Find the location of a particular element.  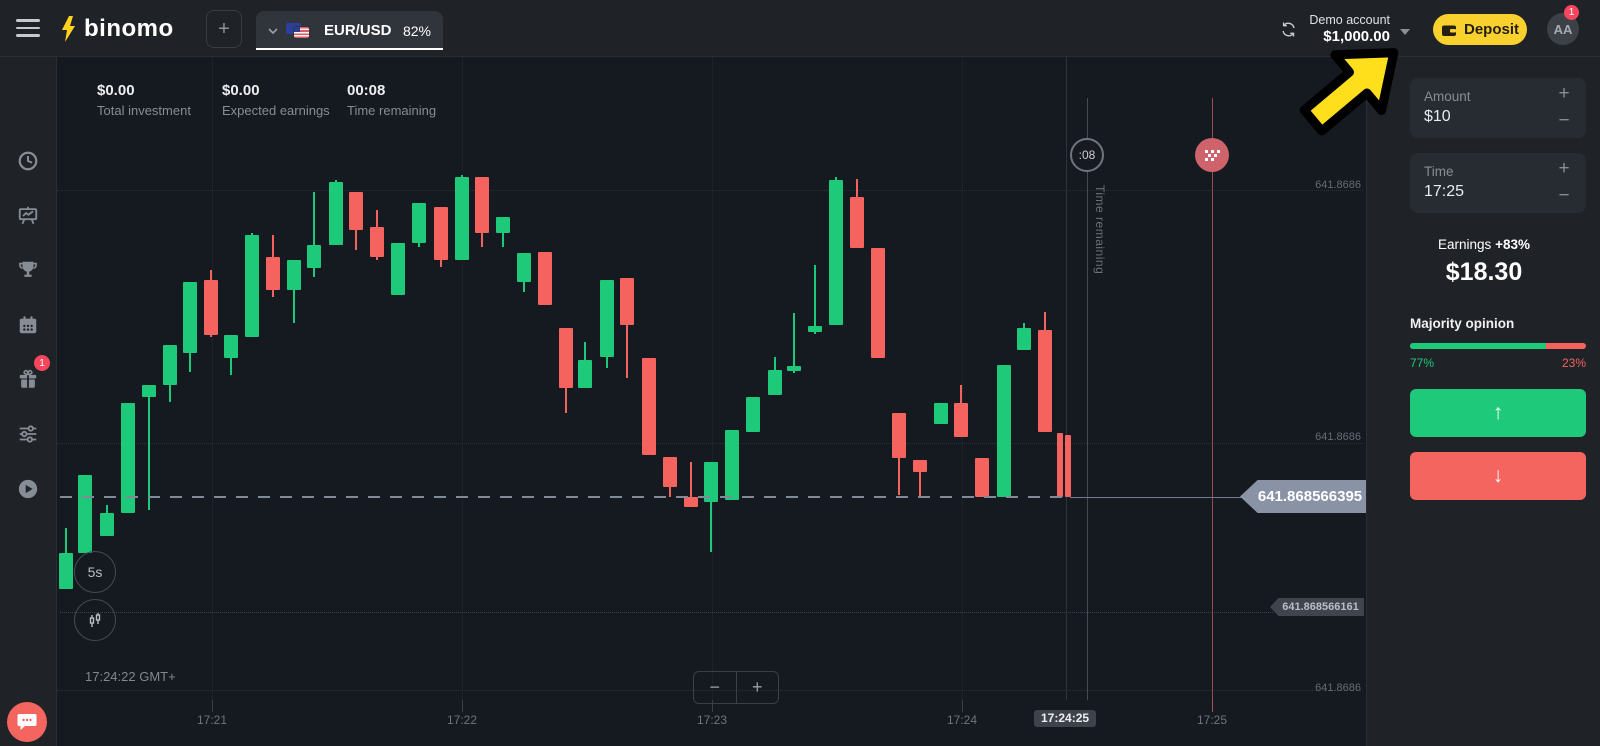

lightning-icon is located at coordinates (68, 29).